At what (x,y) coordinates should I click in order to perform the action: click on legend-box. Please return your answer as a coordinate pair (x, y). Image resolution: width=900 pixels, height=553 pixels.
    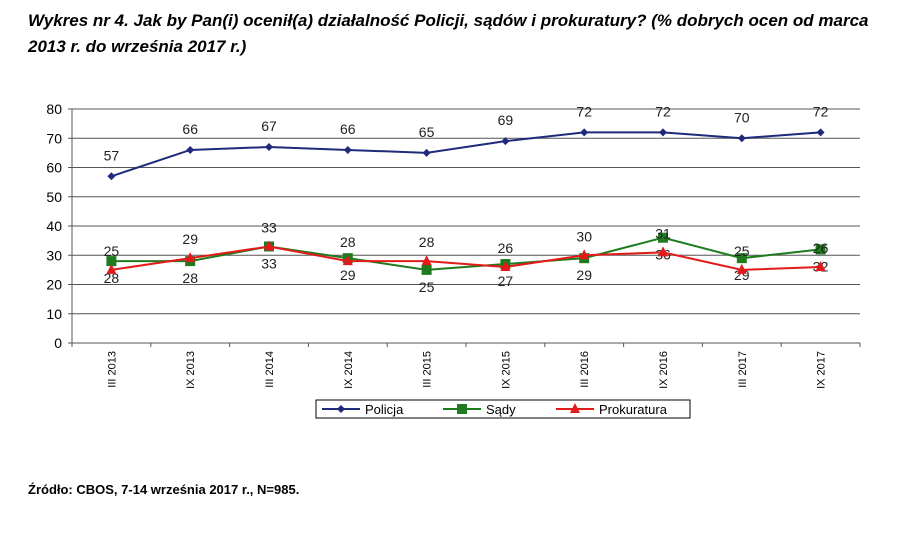
    Looking at the image, I should click on (503, 409).